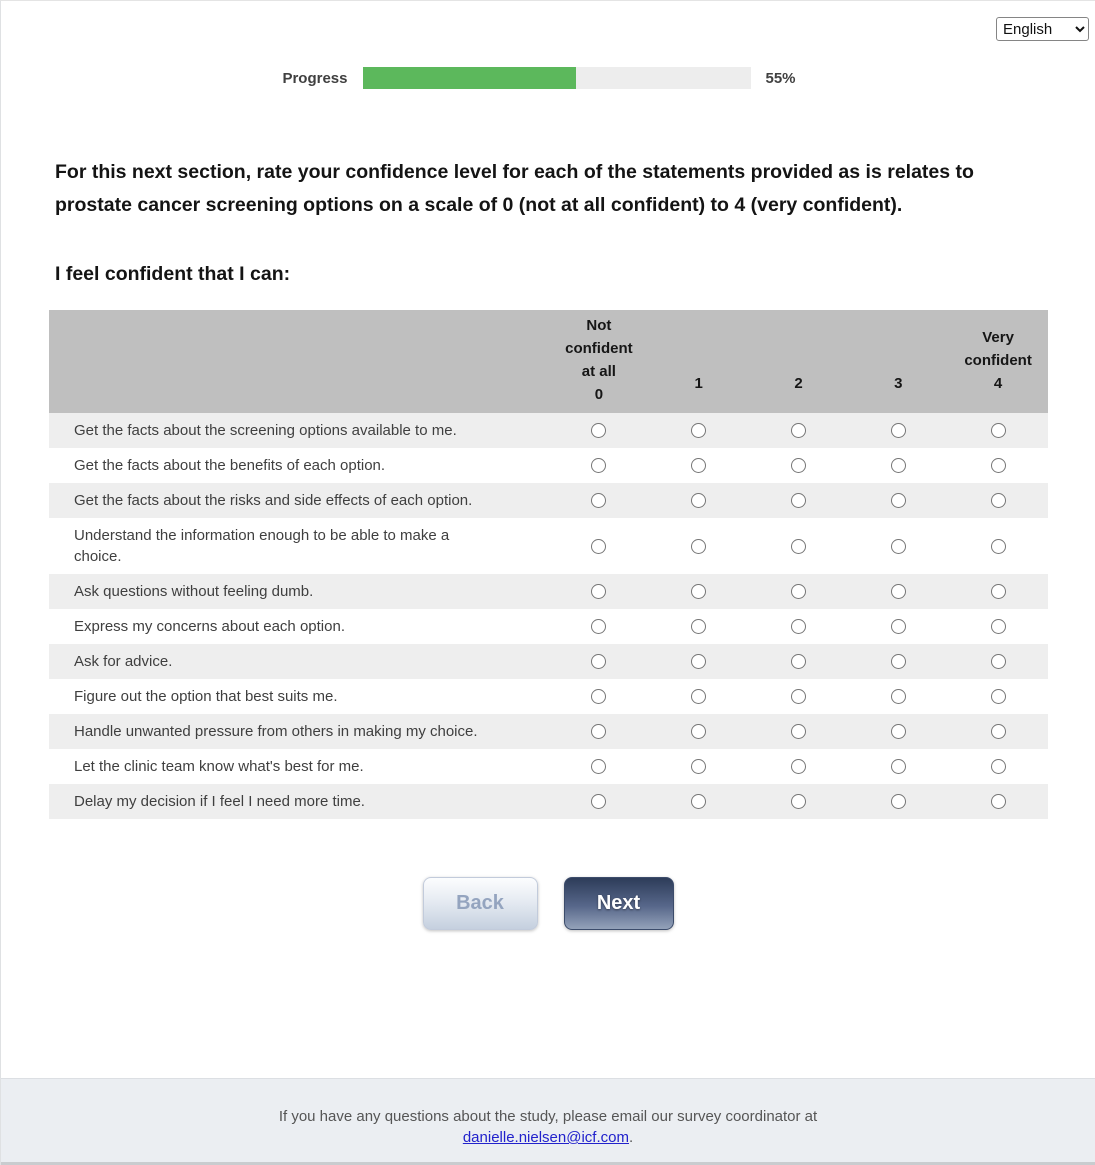  I want to click on radio-row4-value3, so click(898, 546).